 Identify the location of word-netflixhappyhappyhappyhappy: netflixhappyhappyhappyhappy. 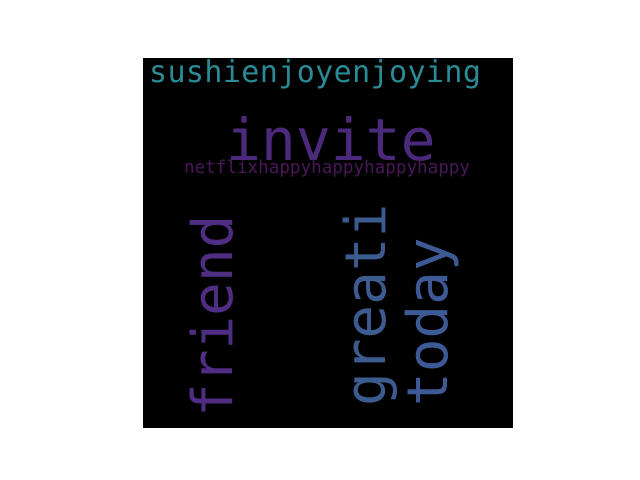
(327, 168).